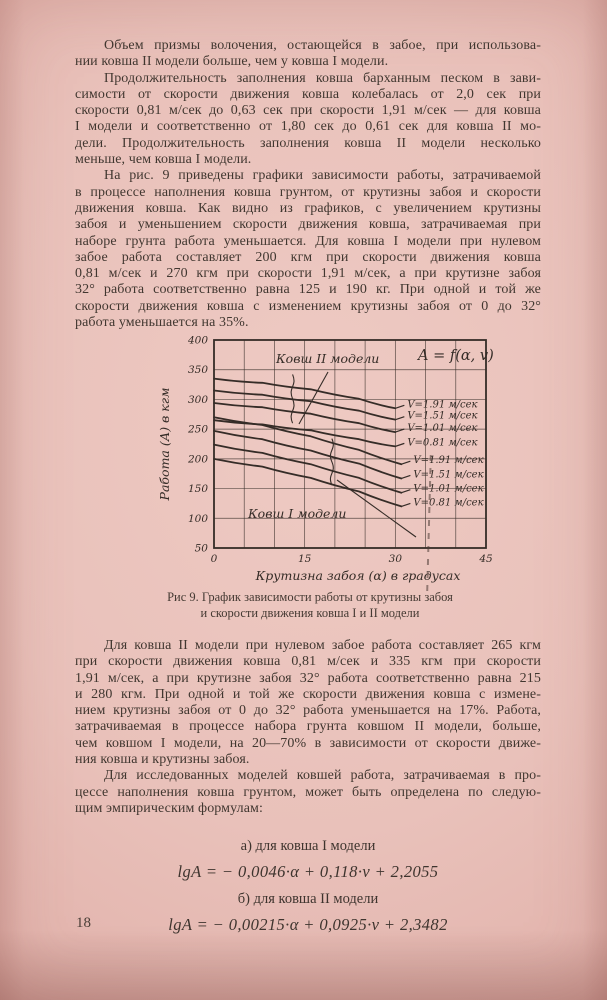  Describe the element at coordinates (162, 760) in the screenshot. I see `text-line: ния ковша и крутизны забоя.` at that location.